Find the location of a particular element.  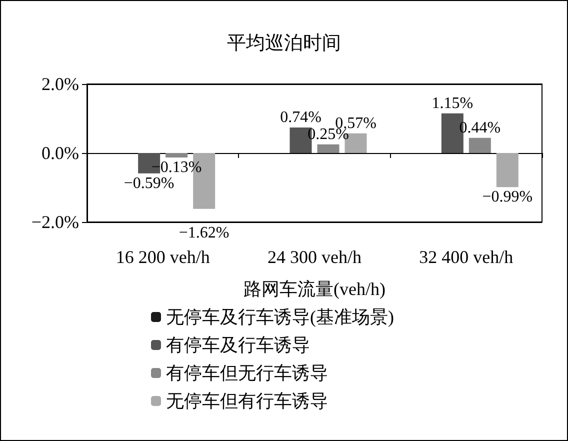

data-label: −1.62% is located at coordinates (204, 233).